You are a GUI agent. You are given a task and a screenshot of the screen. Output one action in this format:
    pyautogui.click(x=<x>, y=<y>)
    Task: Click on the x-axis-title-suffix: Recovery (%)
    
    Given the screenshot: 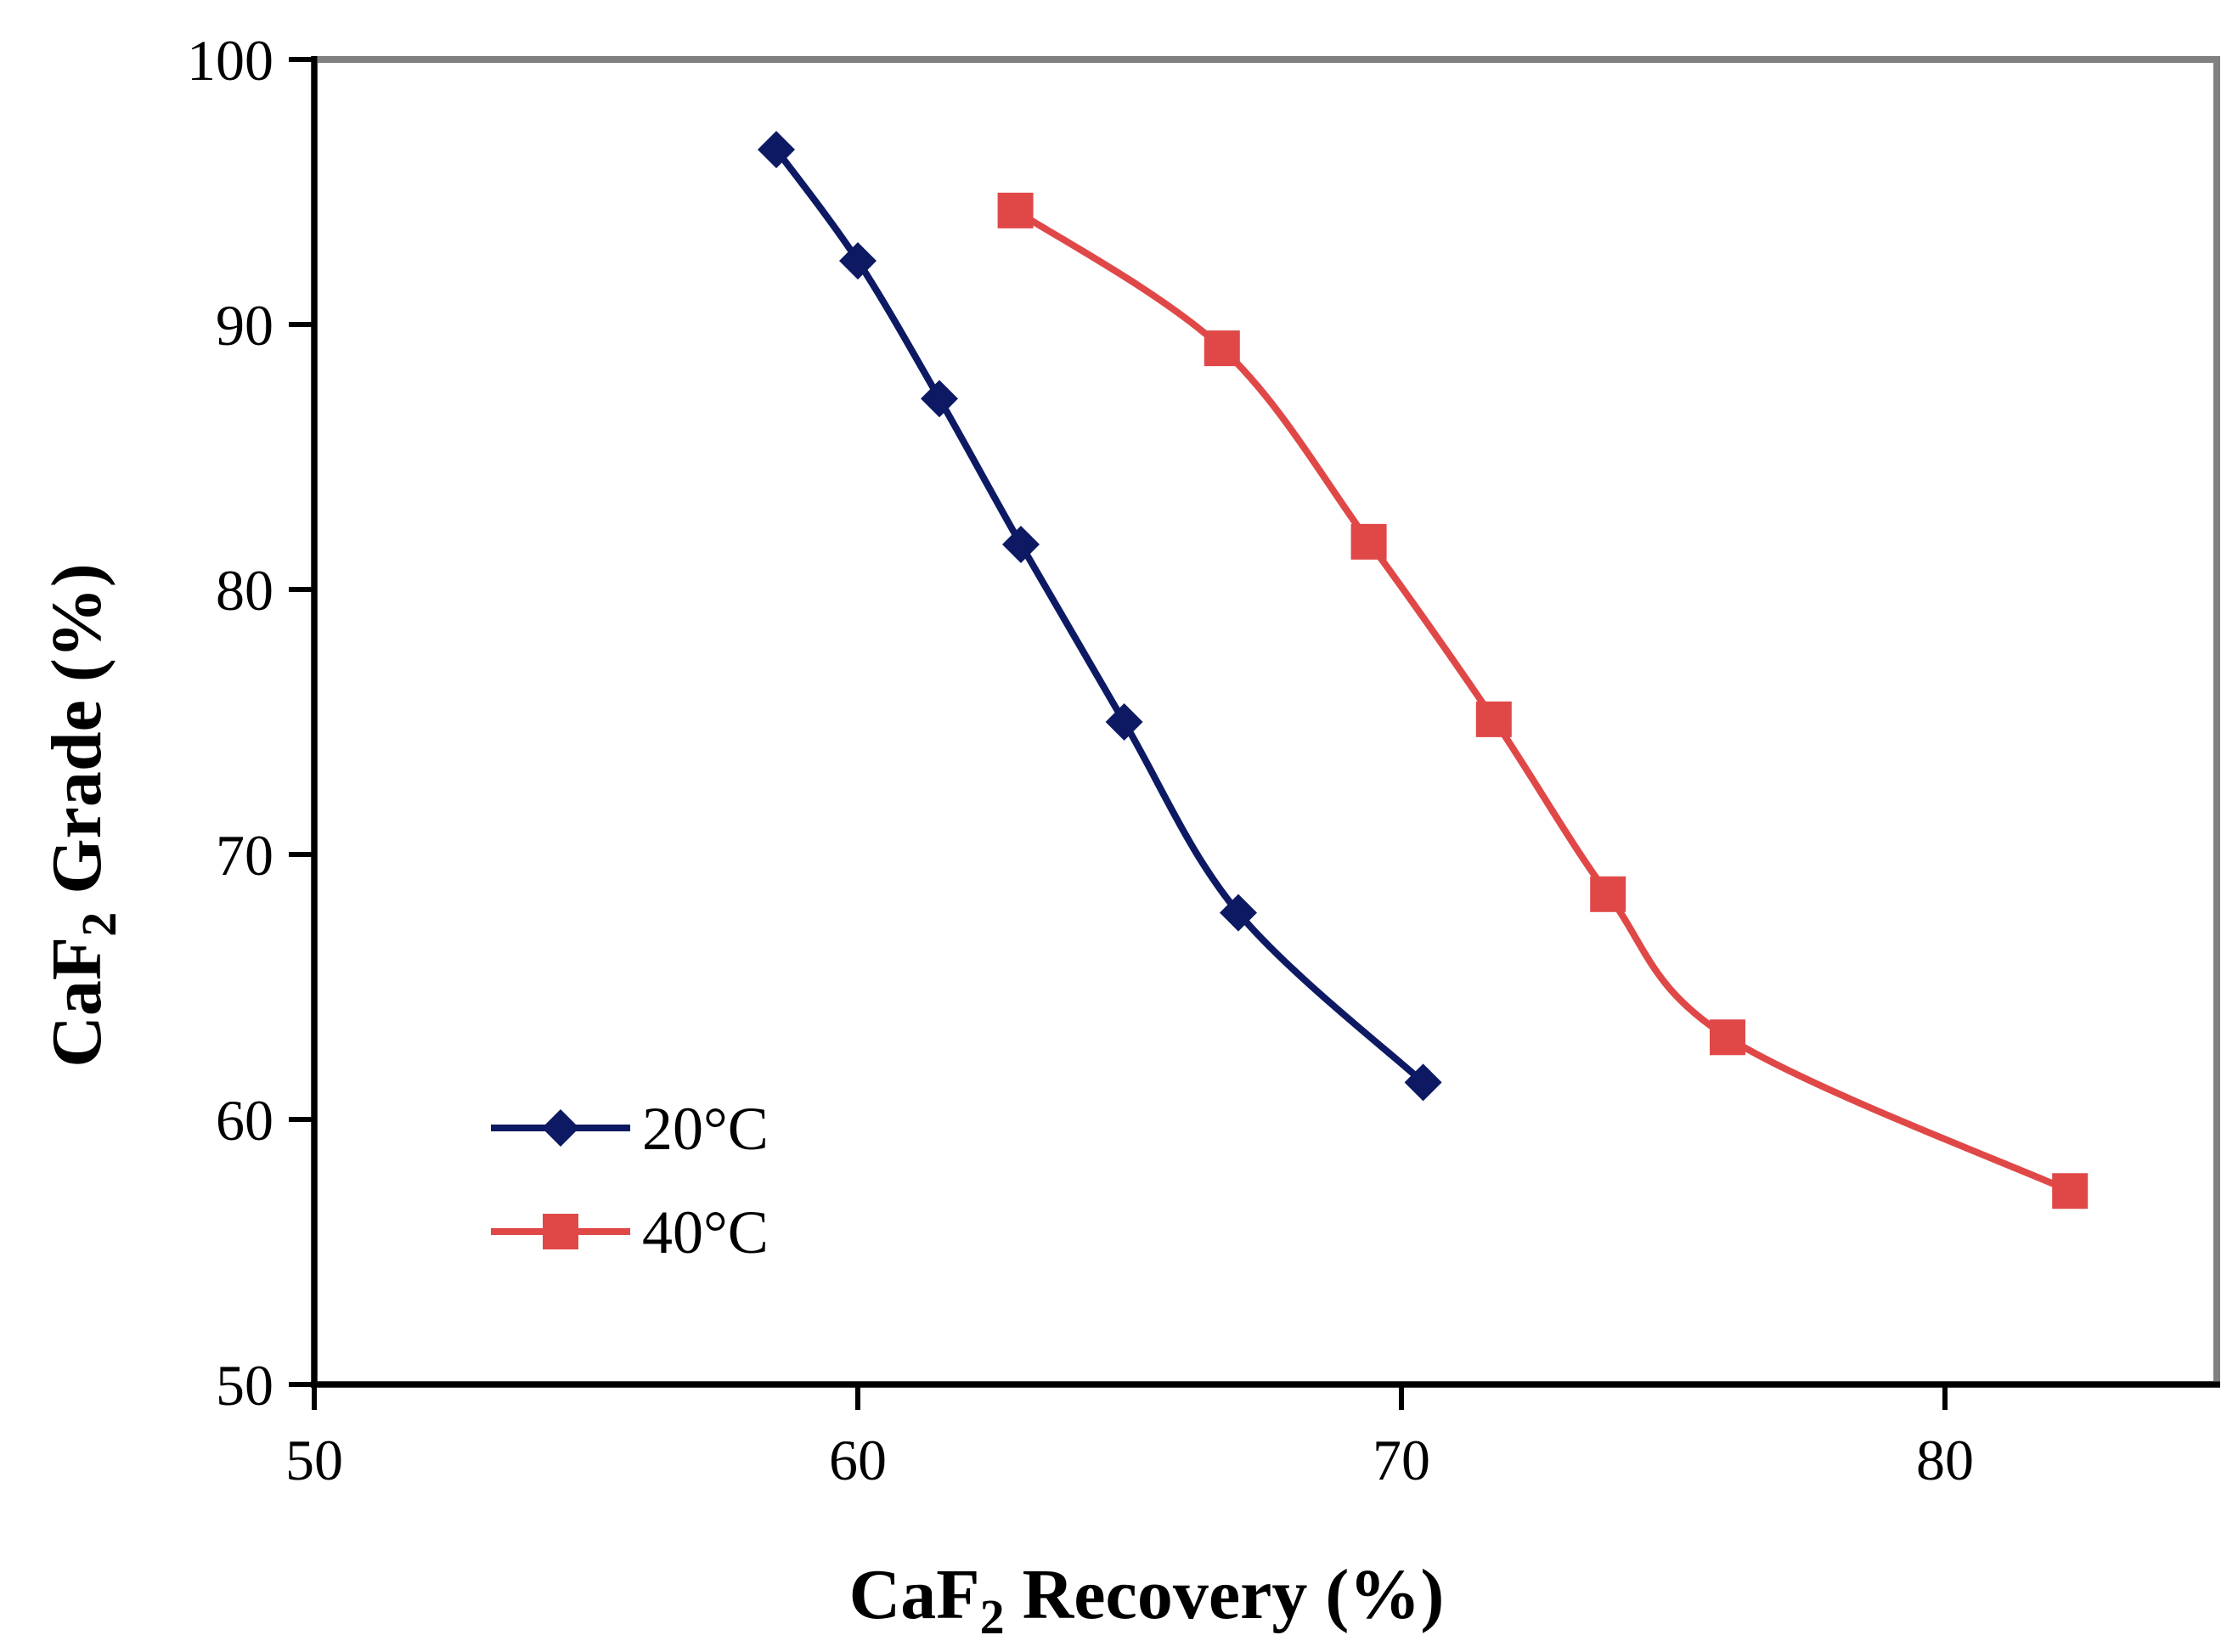 What is the action you would take?
    pyautogui.click(x=1225, y=1594)
    